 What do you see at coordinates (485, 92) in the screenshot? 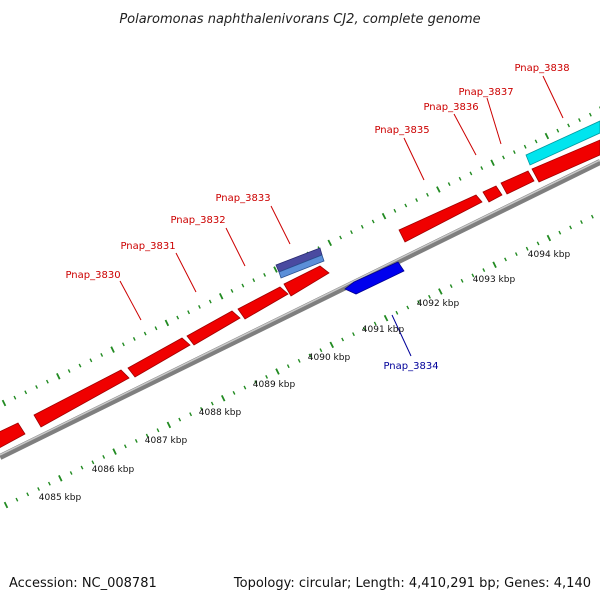
I see `gene-label: Pnap_3837` at bounding box center [485, 92].